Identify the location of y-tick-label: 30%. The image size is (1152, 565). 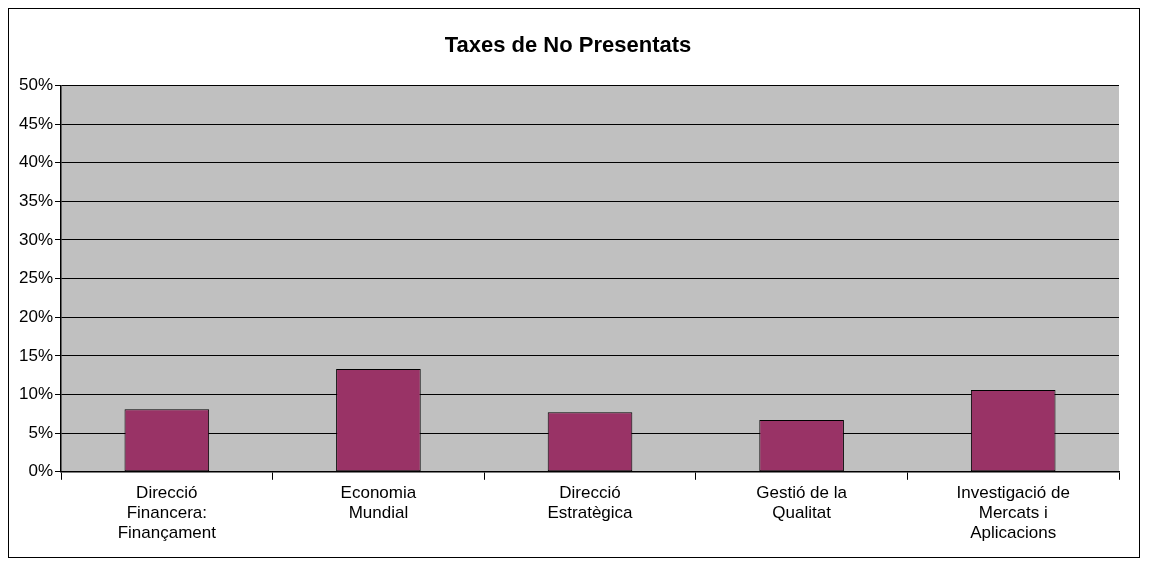
(36, 239).